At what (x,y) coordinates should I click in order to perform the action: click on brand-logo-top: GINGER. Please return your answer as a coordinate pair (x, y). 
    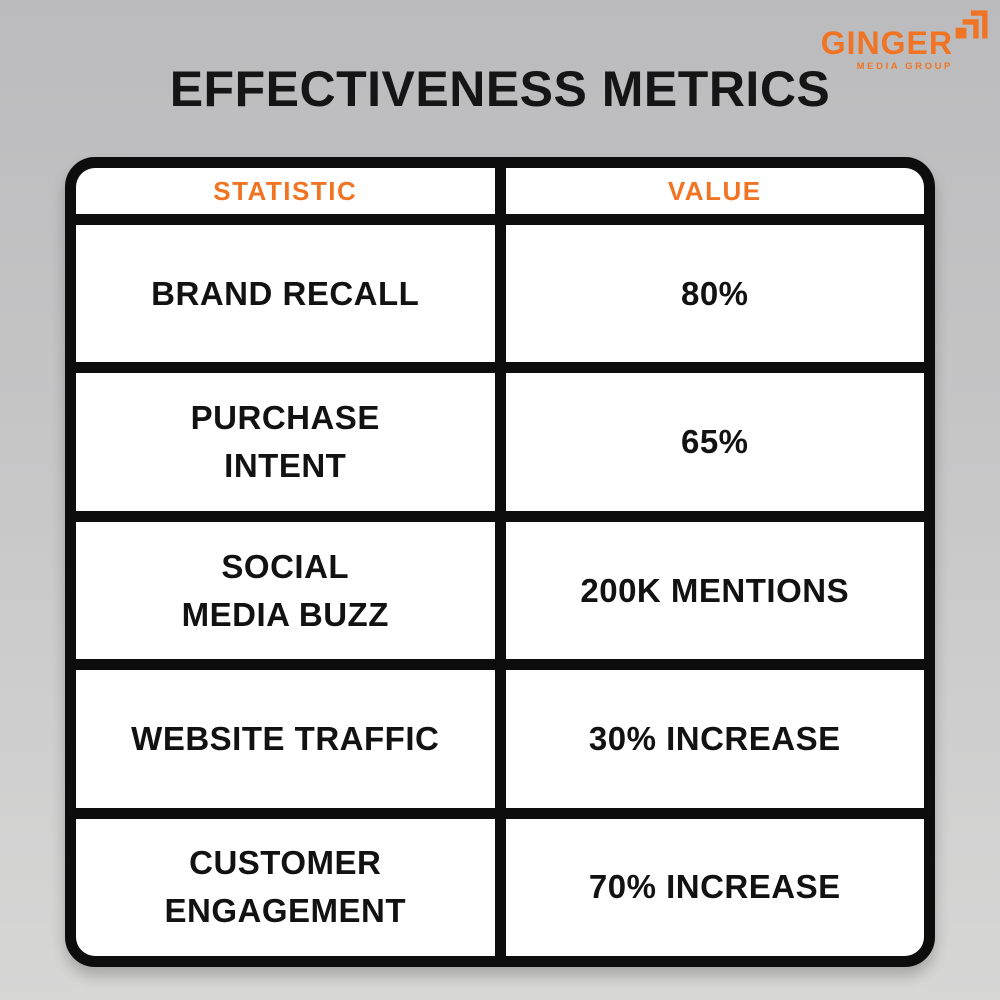
    Looking at the image, I should click on (904, 33).